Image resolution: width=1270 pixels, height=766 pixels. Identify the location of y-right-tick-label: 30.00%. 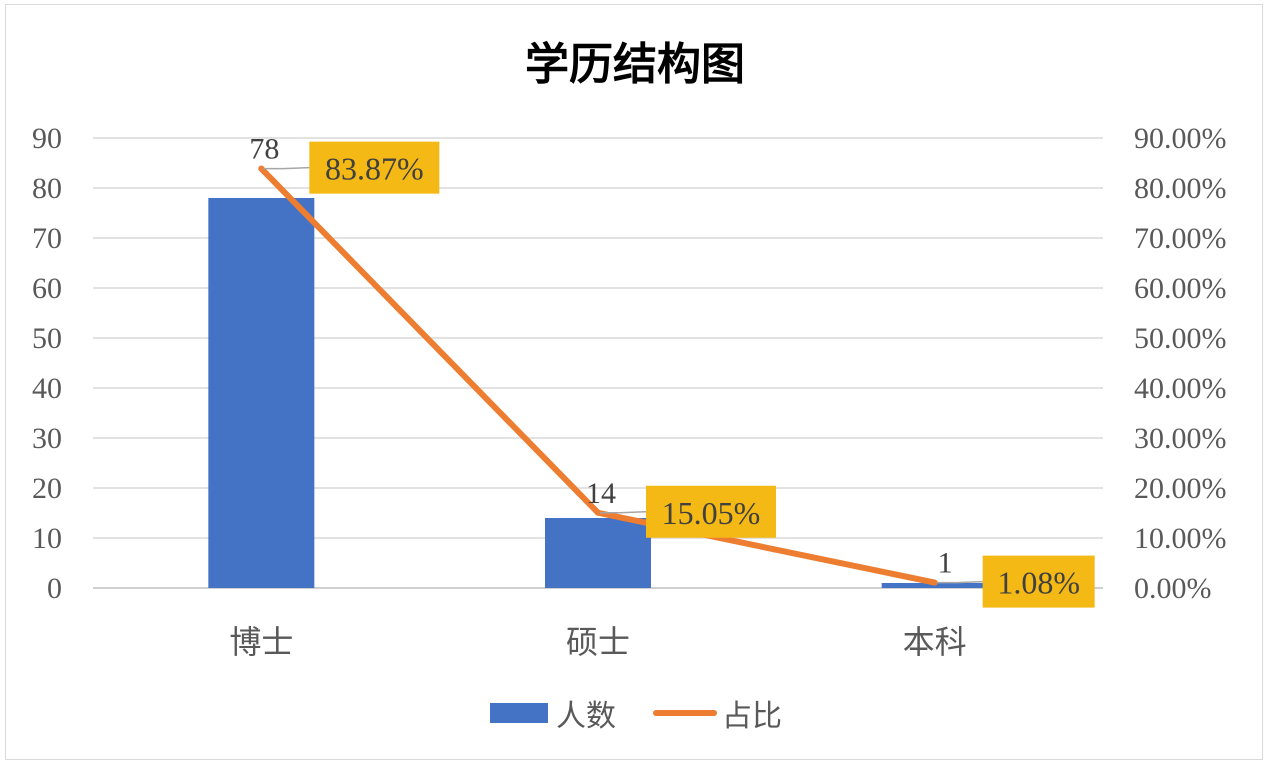
(1180, 438).